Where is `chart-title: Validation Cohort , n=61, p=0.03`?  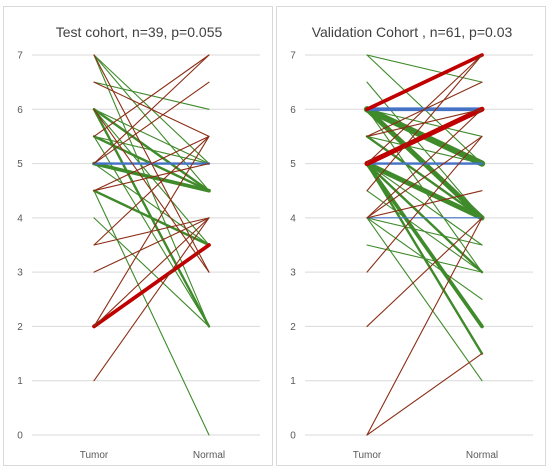
chart-title: Validation Cohort , n=61, p=0.03 is located at coordinates (412, 32).